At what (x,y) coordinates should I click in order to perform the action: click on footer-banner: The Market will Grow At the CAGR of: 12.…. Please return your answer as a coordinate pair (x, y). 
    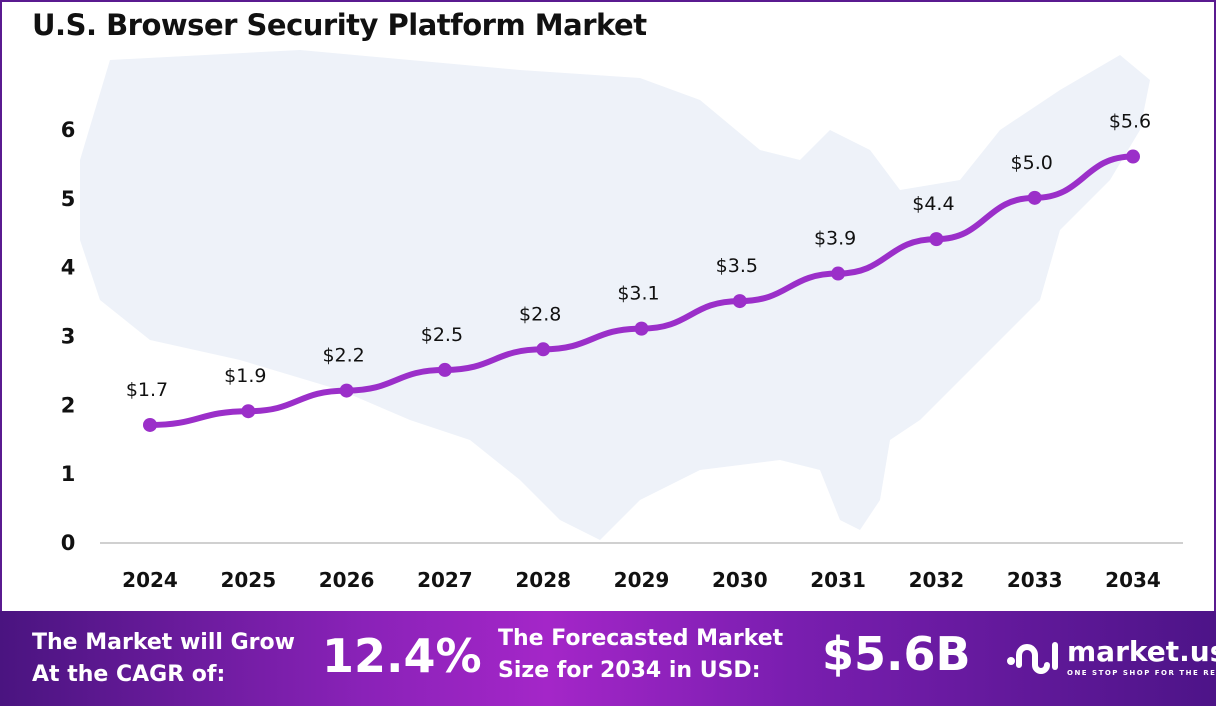
    Looking at the image, I should click on (608, 658).